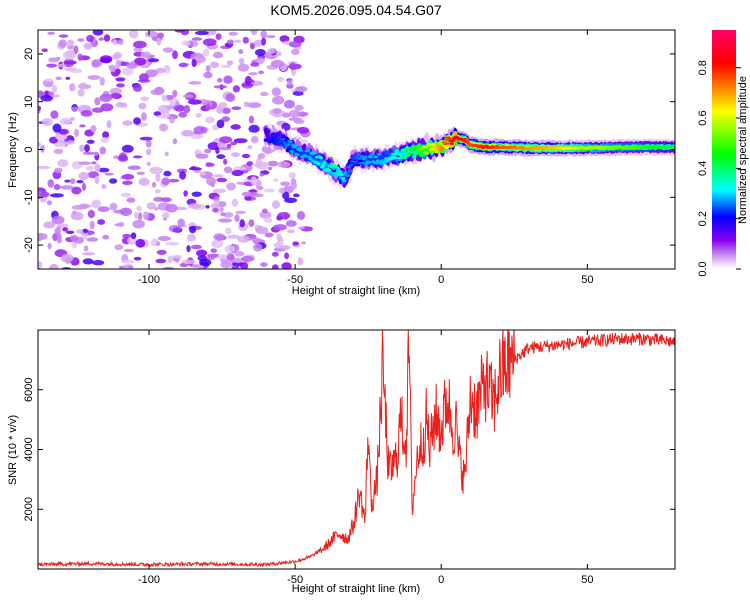 The image size is (750, 600). I want to click on y-tick-label: 0, so click(29, 149).